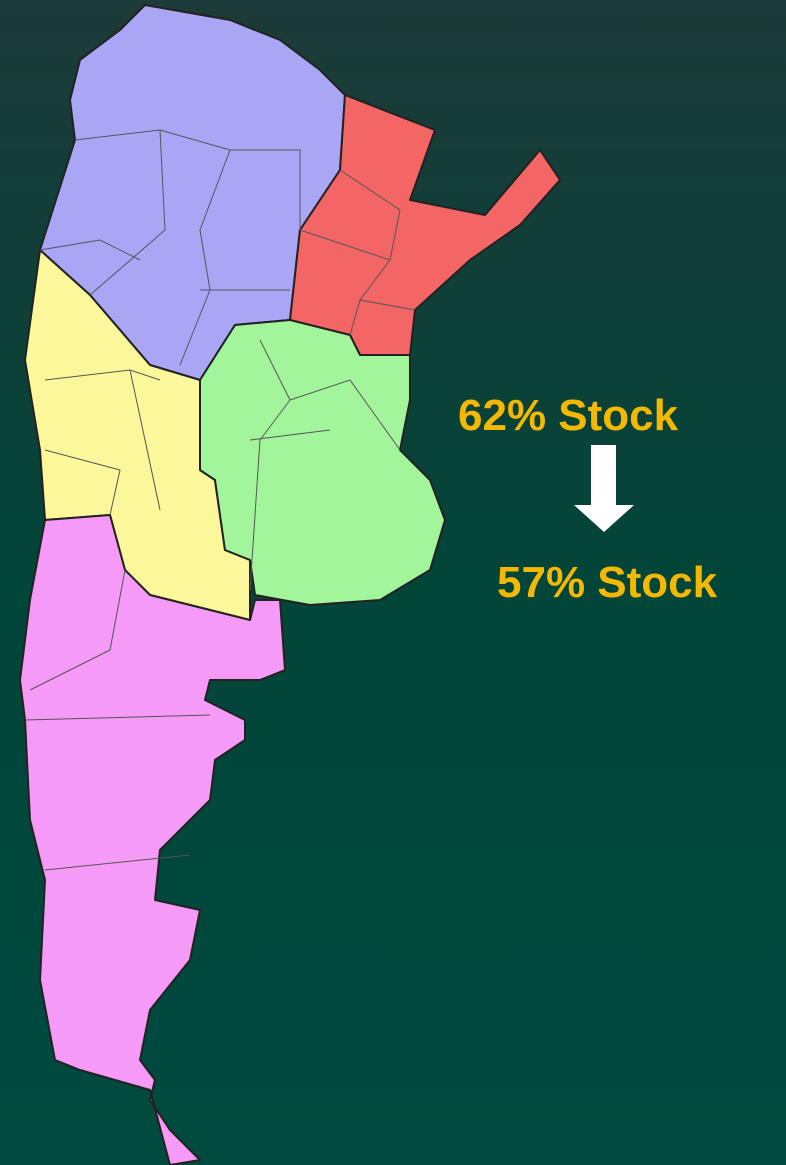  Describe the element at coordinates (607, 582) in the screenshot. I see `stock-after-label: 57% Stock` at that location.